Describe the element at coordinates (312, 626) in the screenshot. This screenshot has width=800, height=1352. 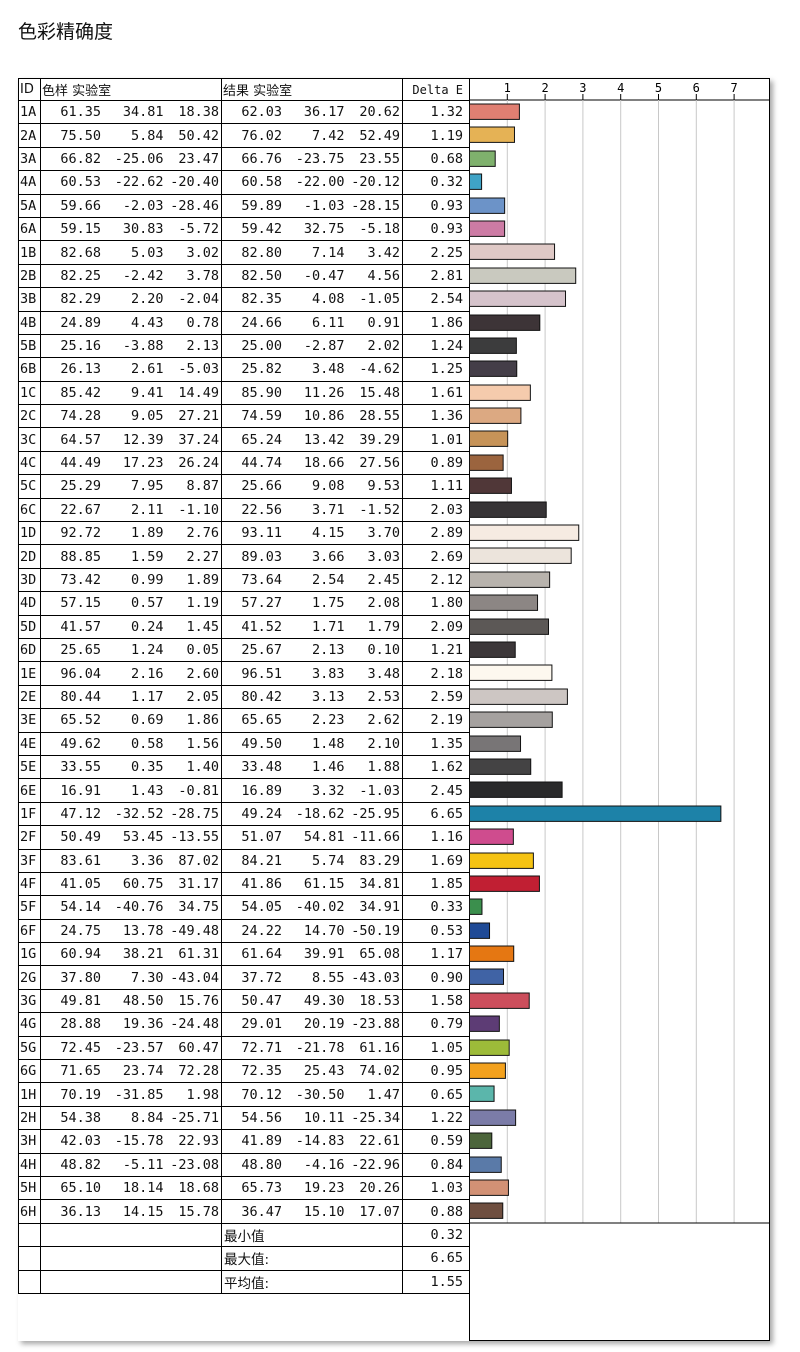
I see `result-lab-cell: 41.52 1.71 1.79` at that location.